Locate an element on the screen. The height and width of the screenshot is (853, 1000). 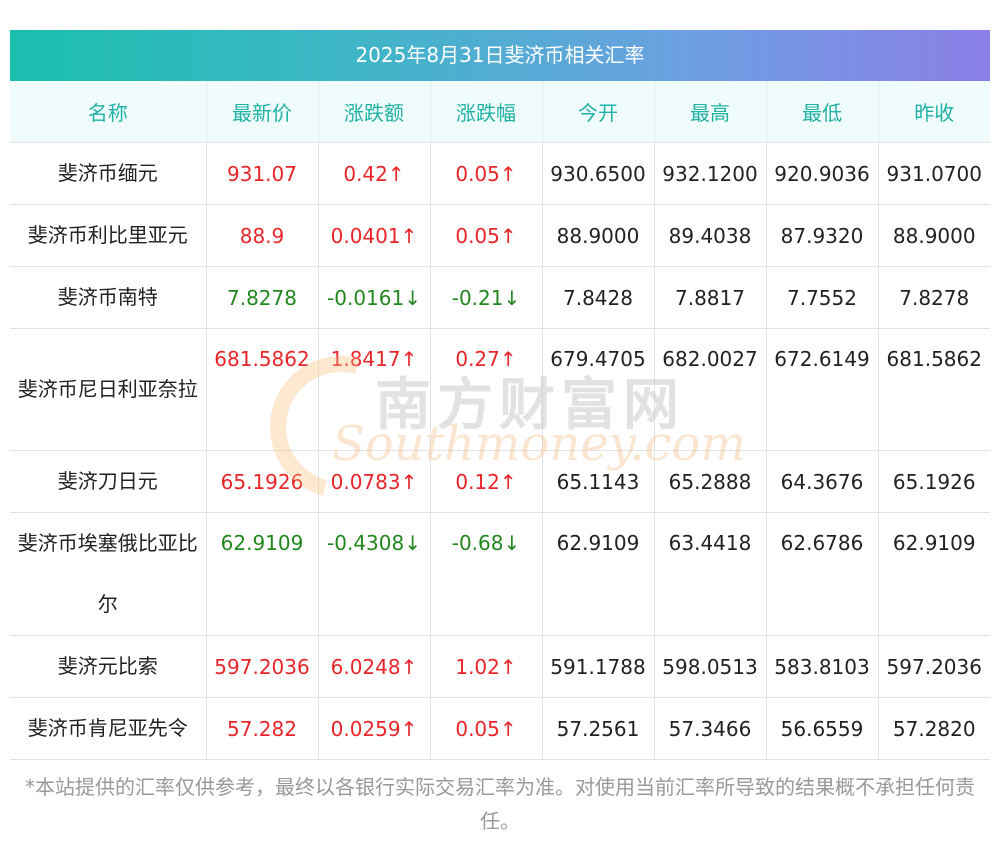
high-price: 682.0027 is located at coordinates (710, 389).